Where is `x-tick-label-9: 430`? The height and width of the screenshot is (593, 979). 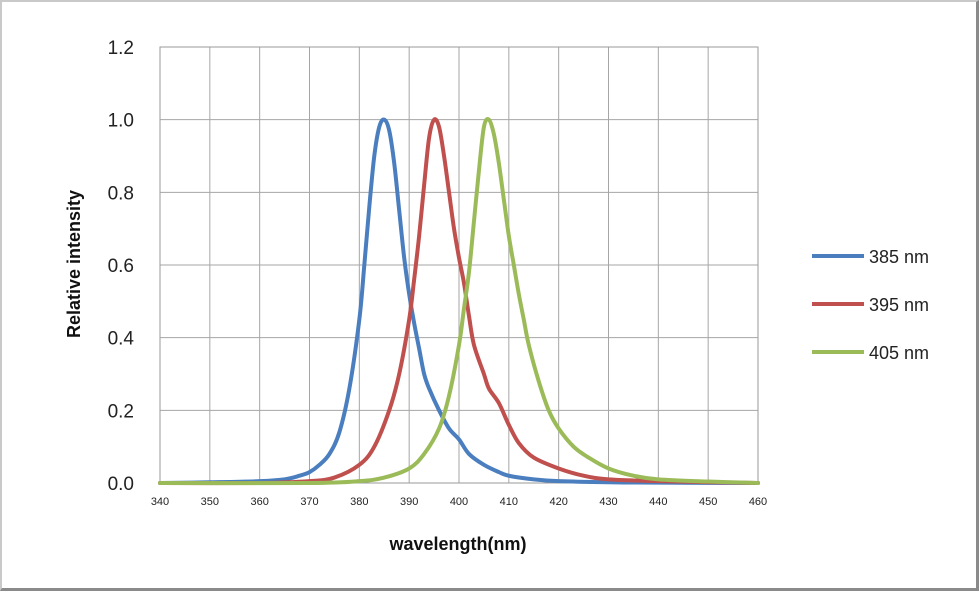
x-tick-label-9: 430 is located at coordinates (608, 502).